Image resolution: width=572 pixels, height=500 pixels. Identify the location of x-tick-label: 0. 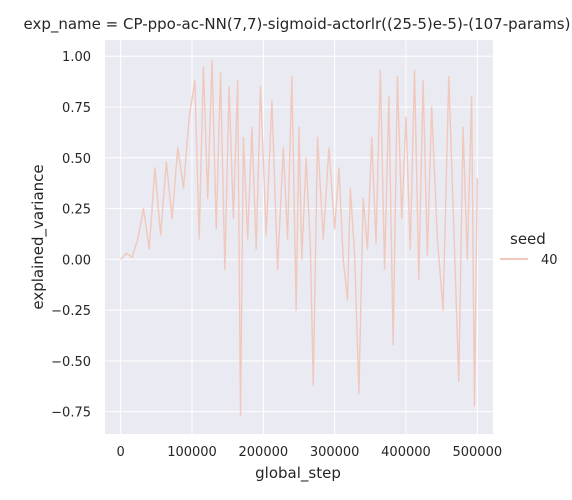
(121, 452).